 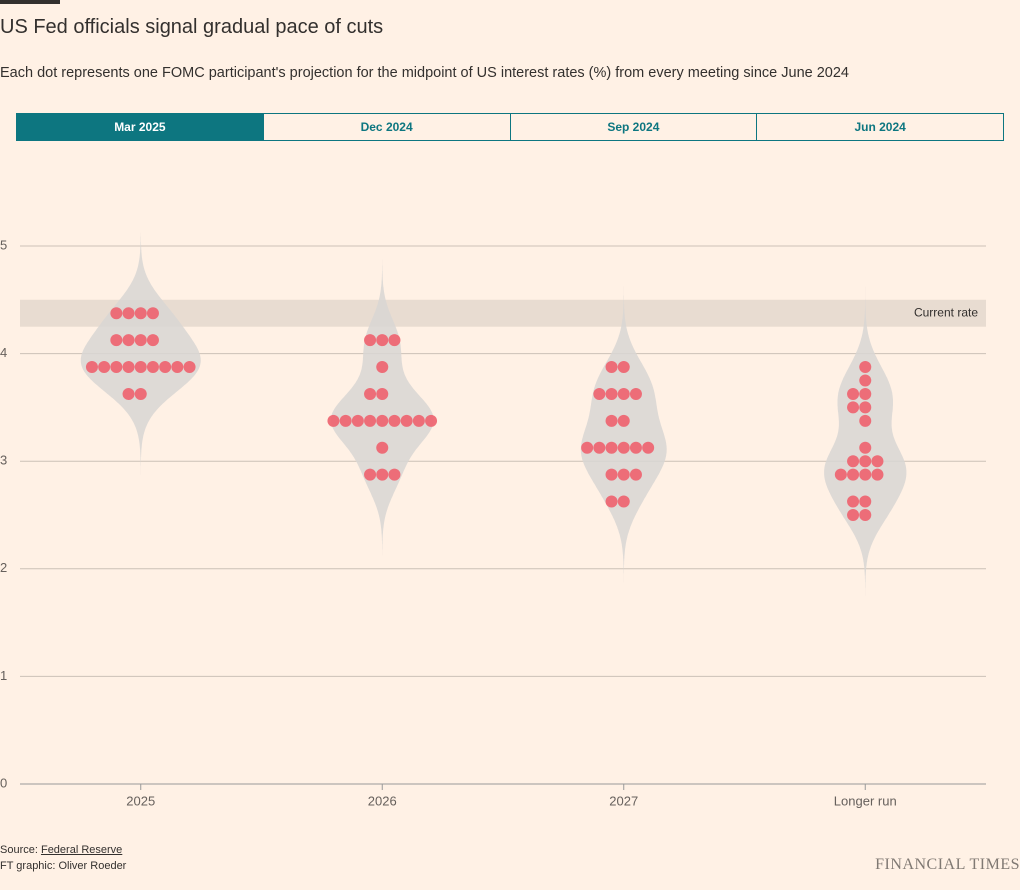 What do you see at coordinates (3, 352) in the screenshot?
I see `y-tick-label: 4` at bounding box center [3, 352].